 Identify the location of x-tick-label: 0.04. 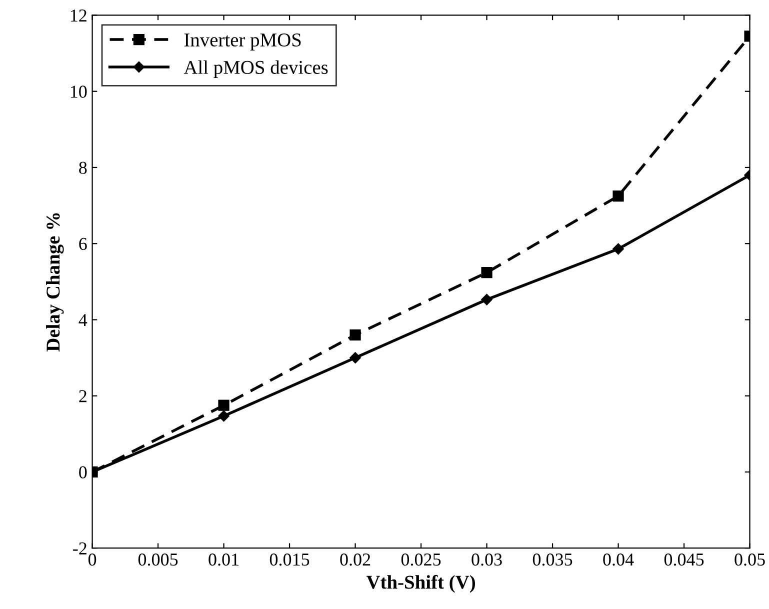
(618, 559).